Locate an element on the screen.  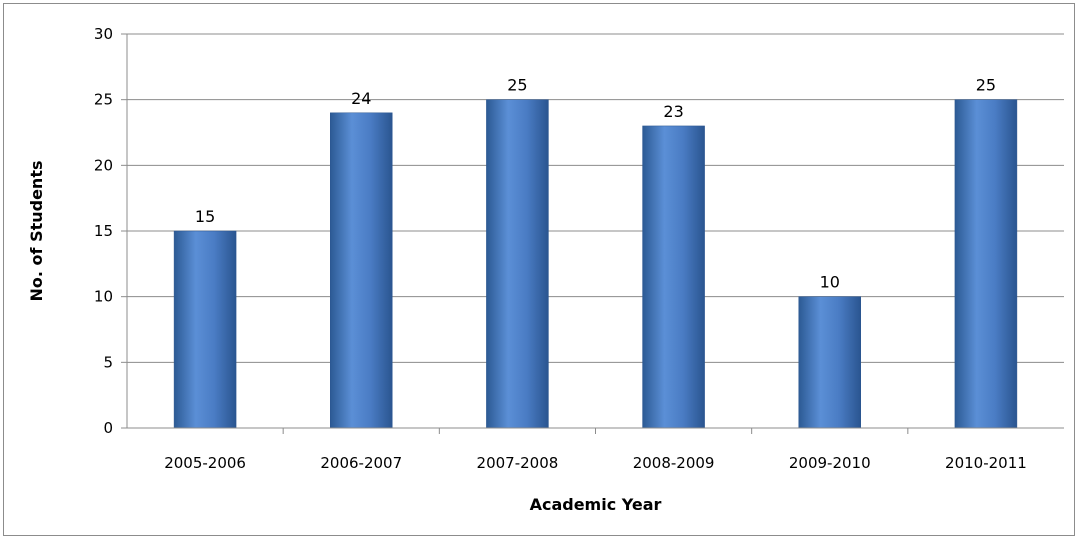
y-axis-ticks: 0 5 10 15 20 25 30 is located at coordinates (110, 231).